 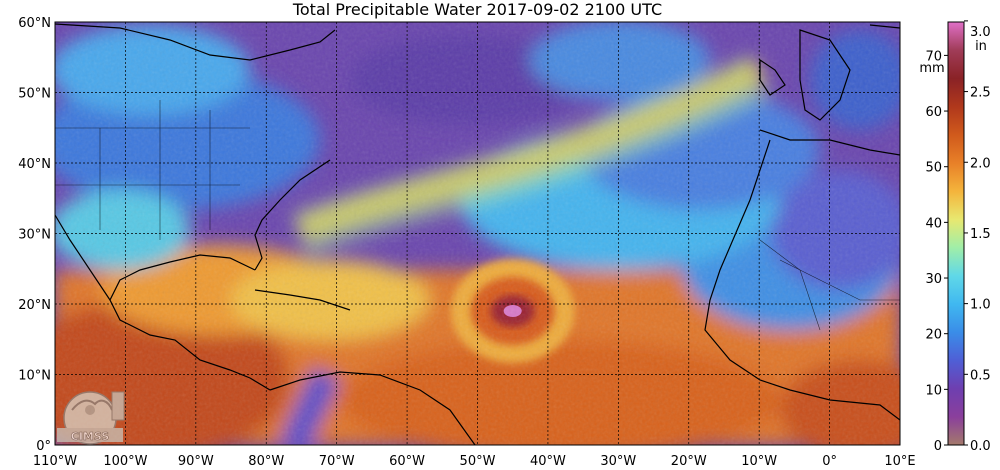 What do you see at coordinates (689, 461) in the screenshot?
I see `longitude-label: 20°W` at bounding box center [689, 461].